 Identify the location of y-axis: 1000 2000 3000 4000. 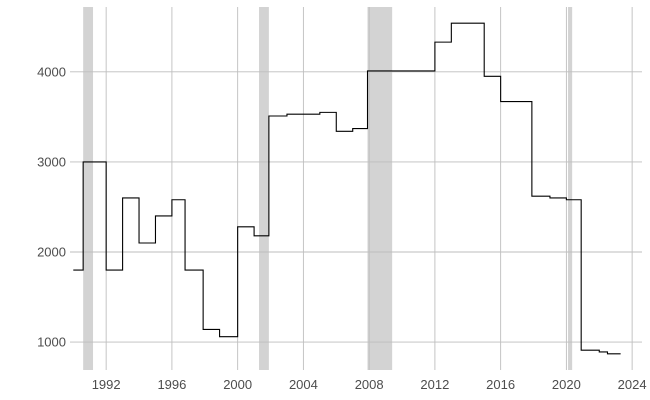
(51, 206).